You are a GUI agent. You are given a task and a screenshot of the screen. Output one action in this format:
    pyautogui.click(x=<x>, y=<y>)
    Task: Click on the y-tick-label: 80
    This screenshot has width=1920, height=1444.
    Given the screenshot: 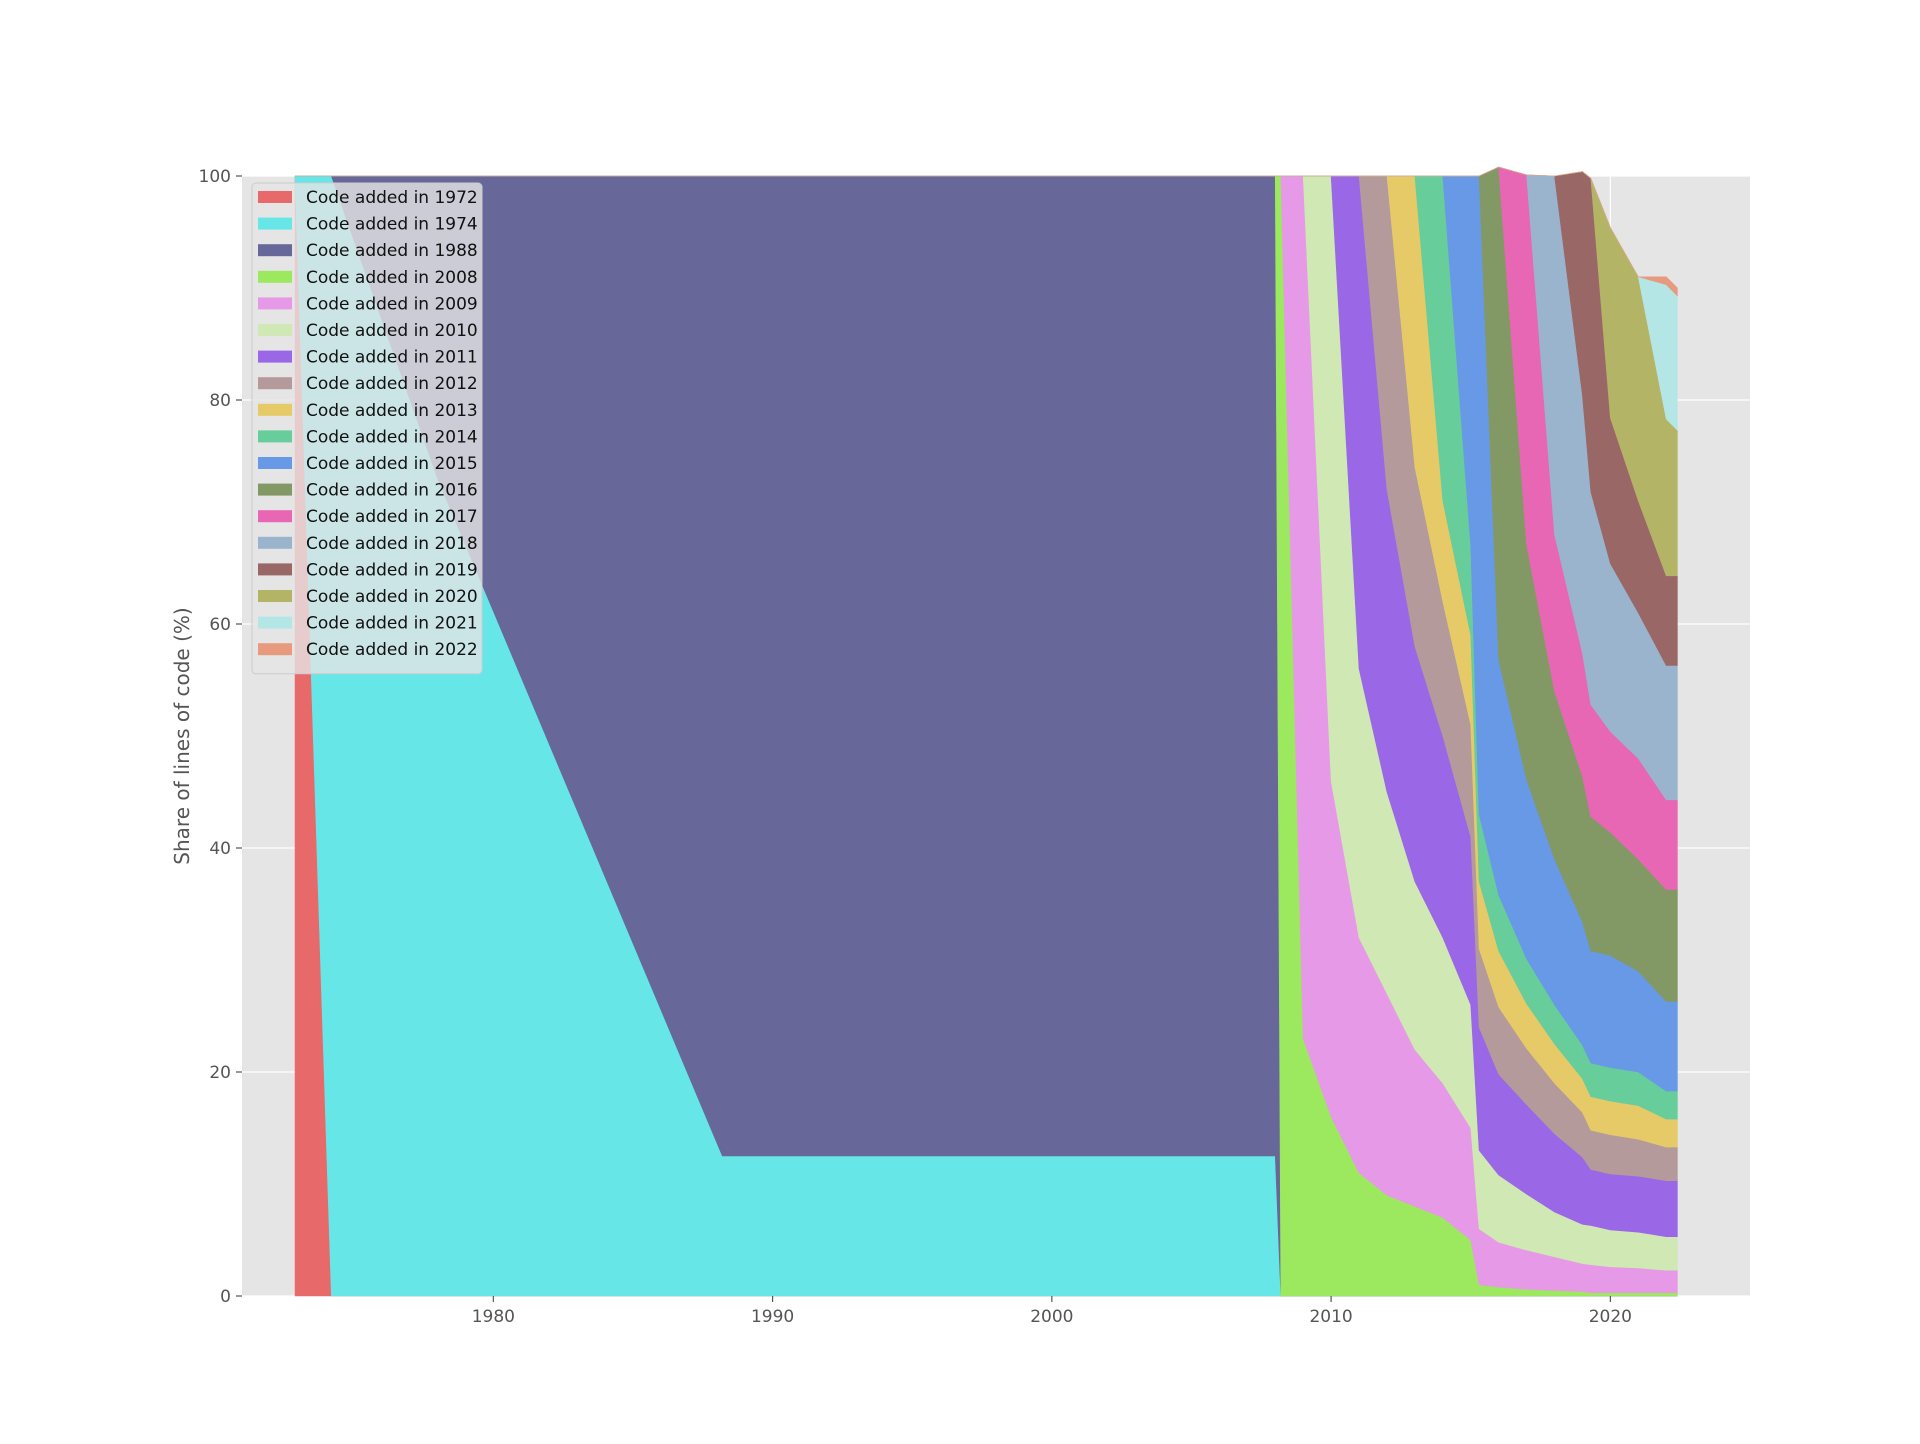 What is the action you would take?
    pyautogui.click(x=220, y=401)
    